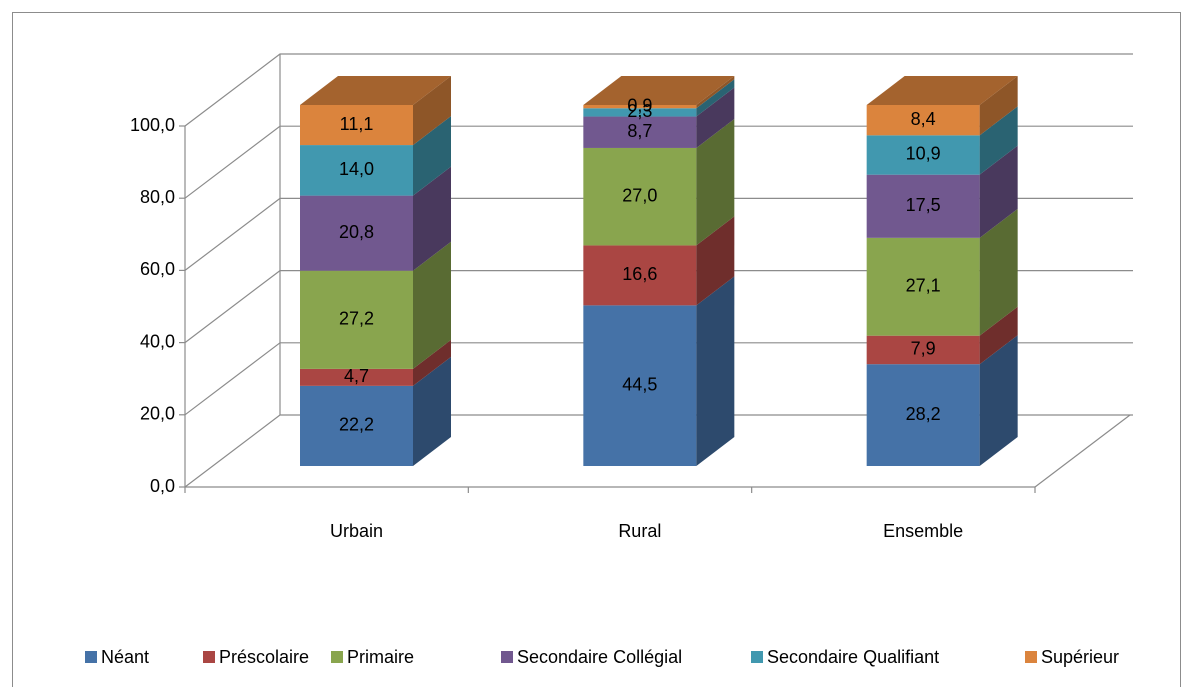 This screenshot has height=687, width=1193. Describe the element at coordinates (356, 531) in the screenshot. I see `x-tick-label: Urbain` at that location.